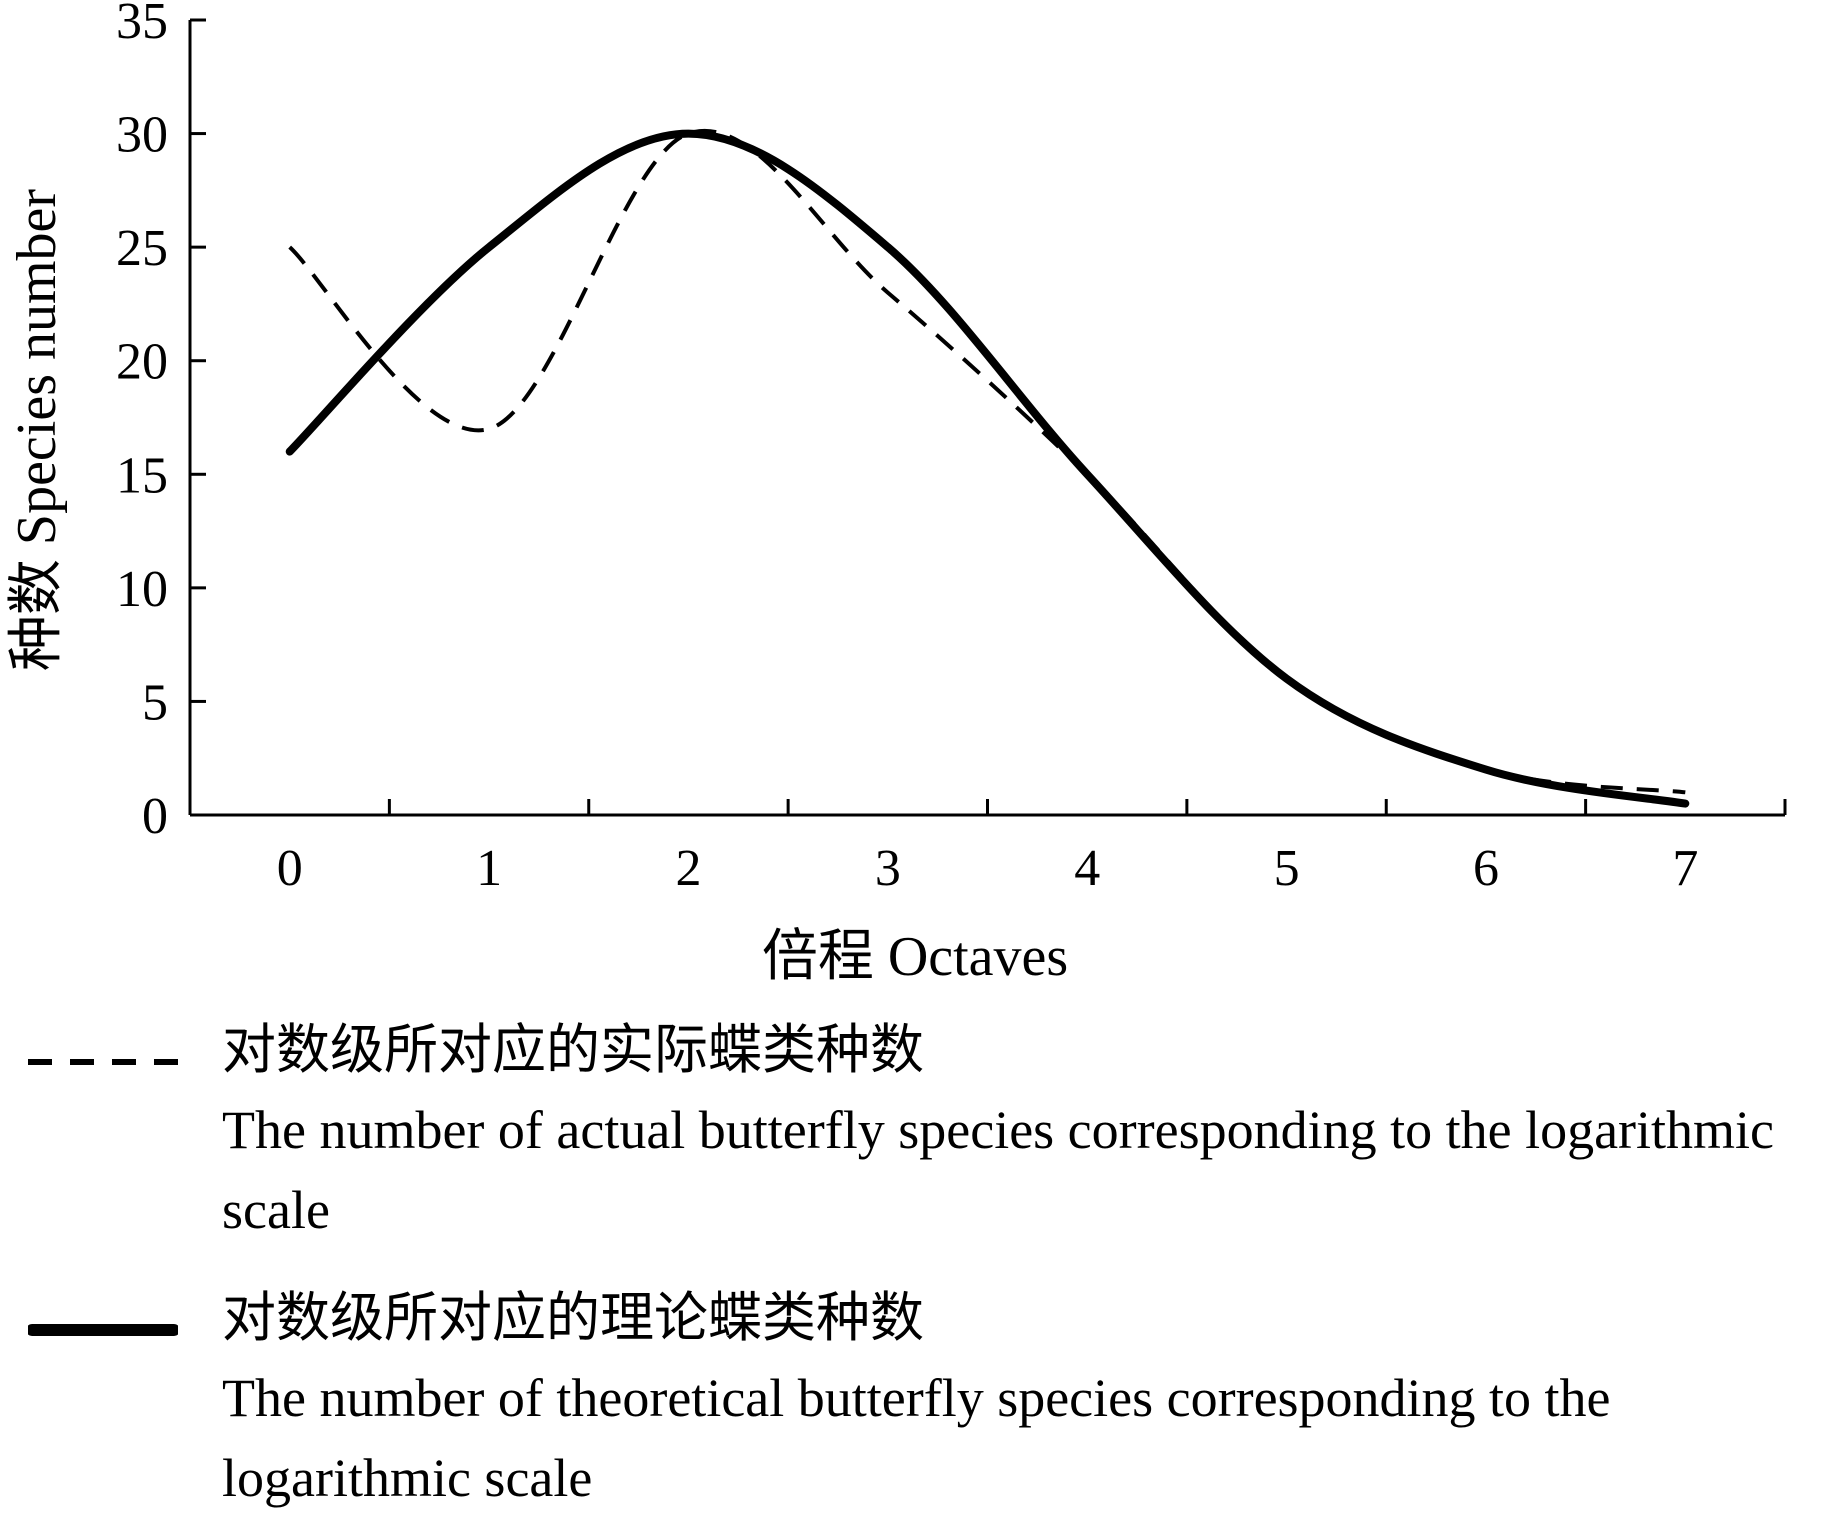 The width and height of the screenshot is (1838, 1522). I want to click on x-axis-title: 倍程 Octaves, so click(915, 953).